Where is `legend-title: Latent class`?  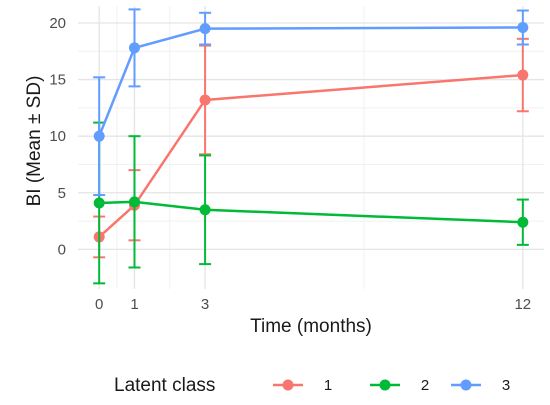
legend-title: Latent class is located at coordinates (164, 385).